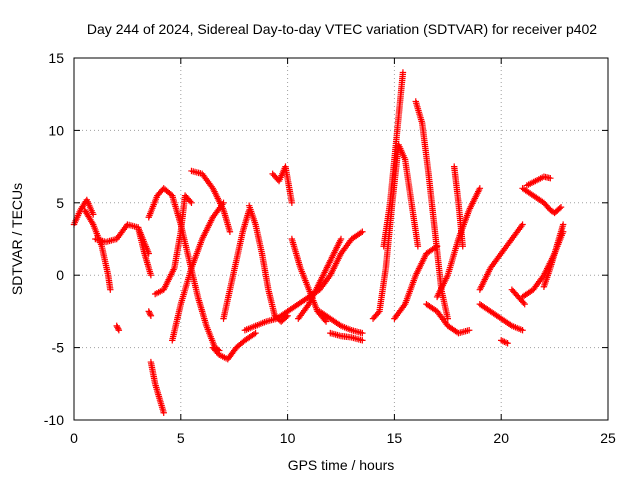  Describe the element at coordinates (74, 438) in the screenshot. I see `x-tick-label: 0` at that location.